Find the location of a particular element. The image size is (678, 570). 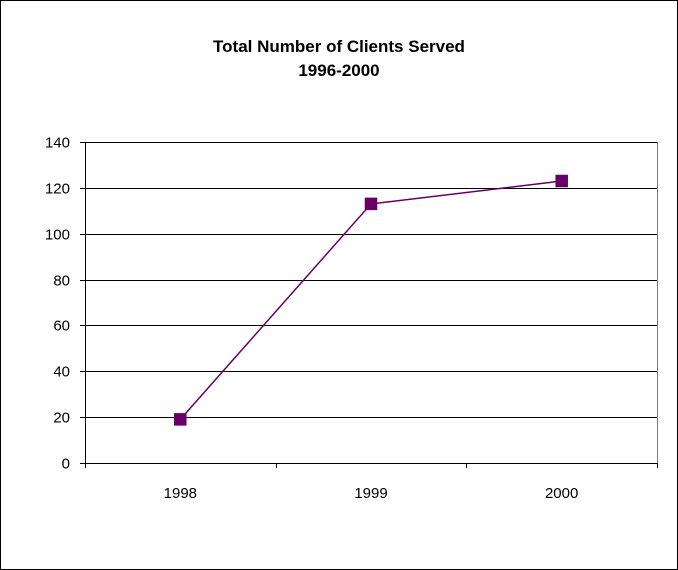

y-tick-label-140: 140 is located at coordinates (57, 143).